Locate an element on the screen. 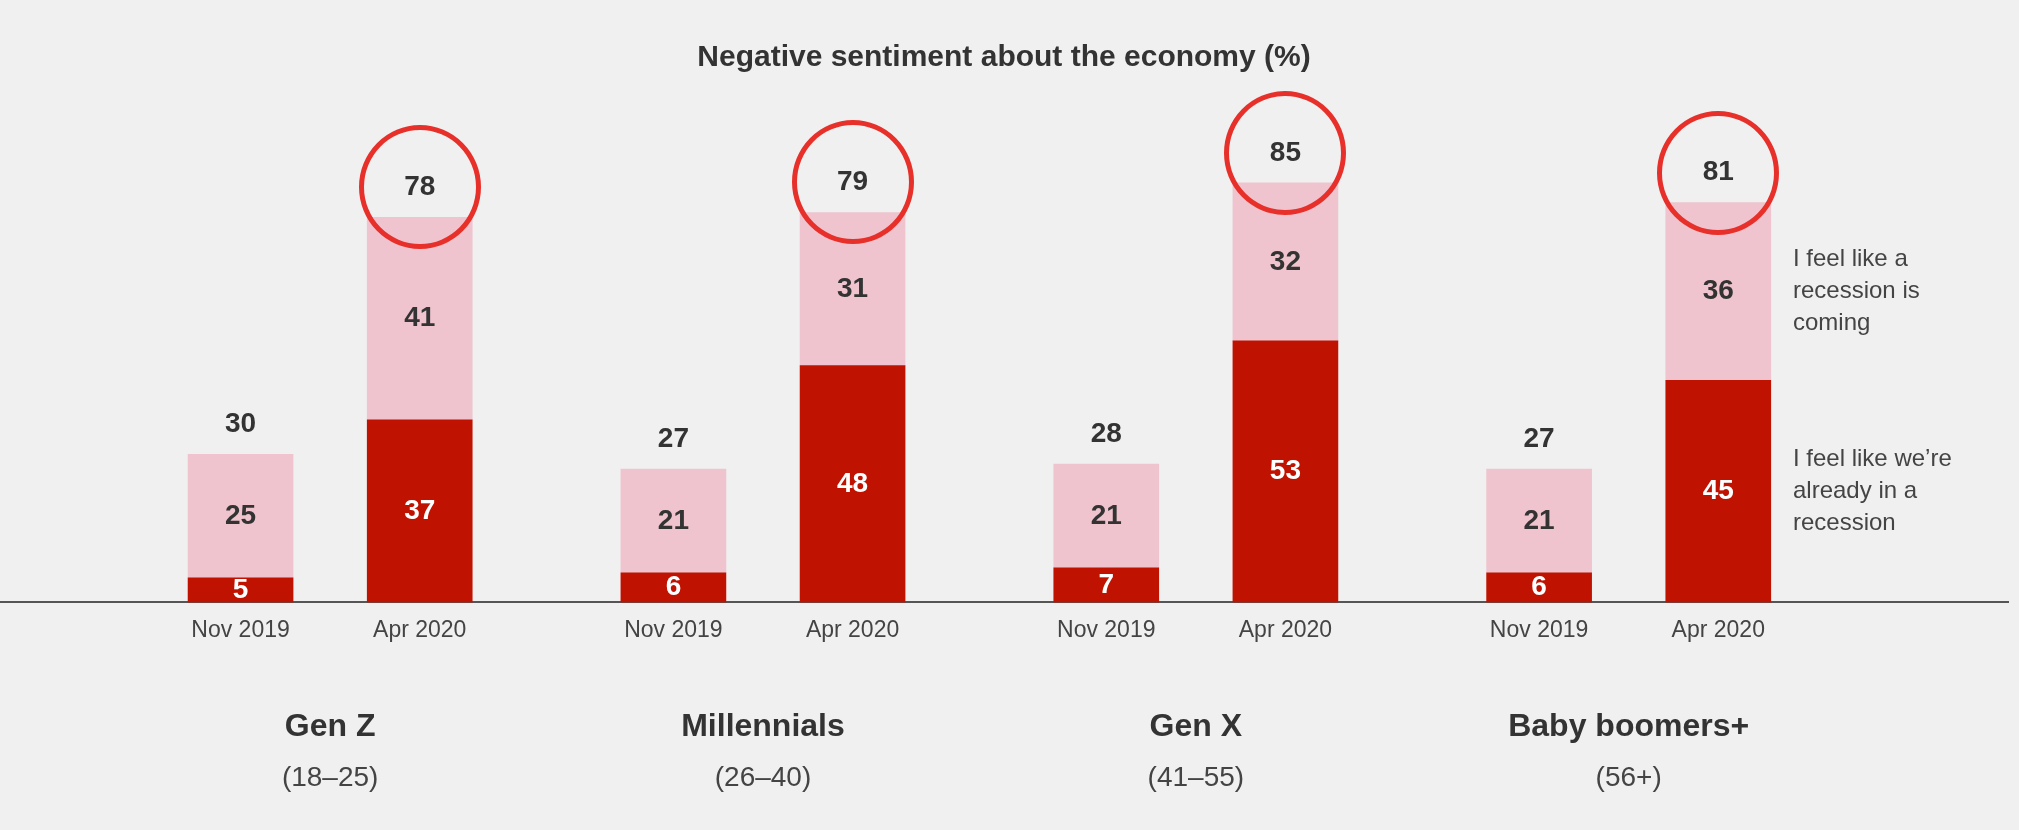  text: (18–25) is located at coordinates (330, 776).